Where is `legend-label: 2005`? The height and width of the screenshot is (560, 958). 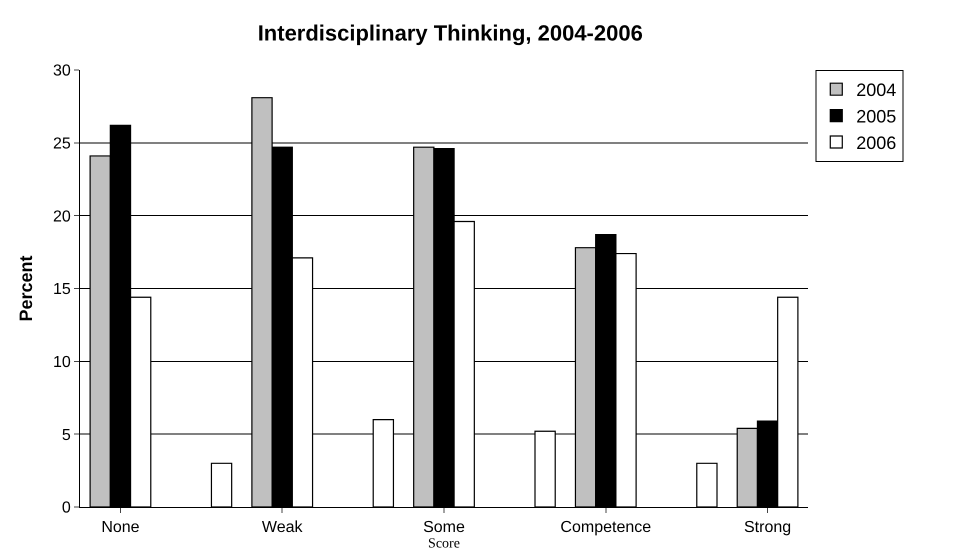
legend-label: 2005 is located at coordinates (876, 116).